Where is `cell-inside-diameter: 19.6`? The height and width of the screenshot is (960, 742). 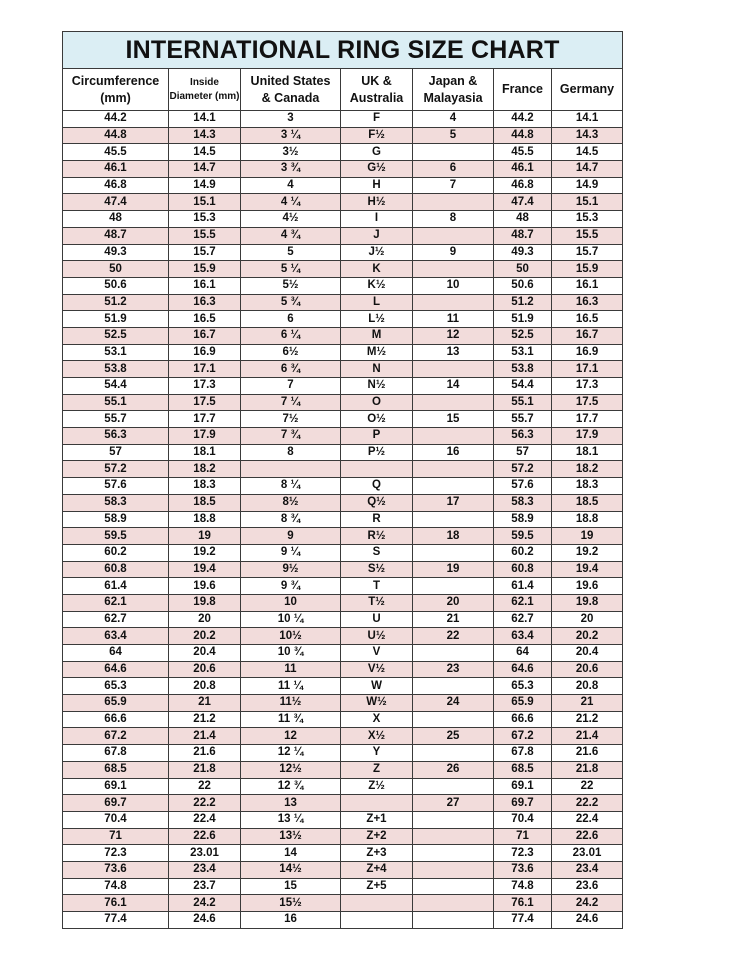
cell-inside-diameter: 19.6 is located at coordinates (204, 586).